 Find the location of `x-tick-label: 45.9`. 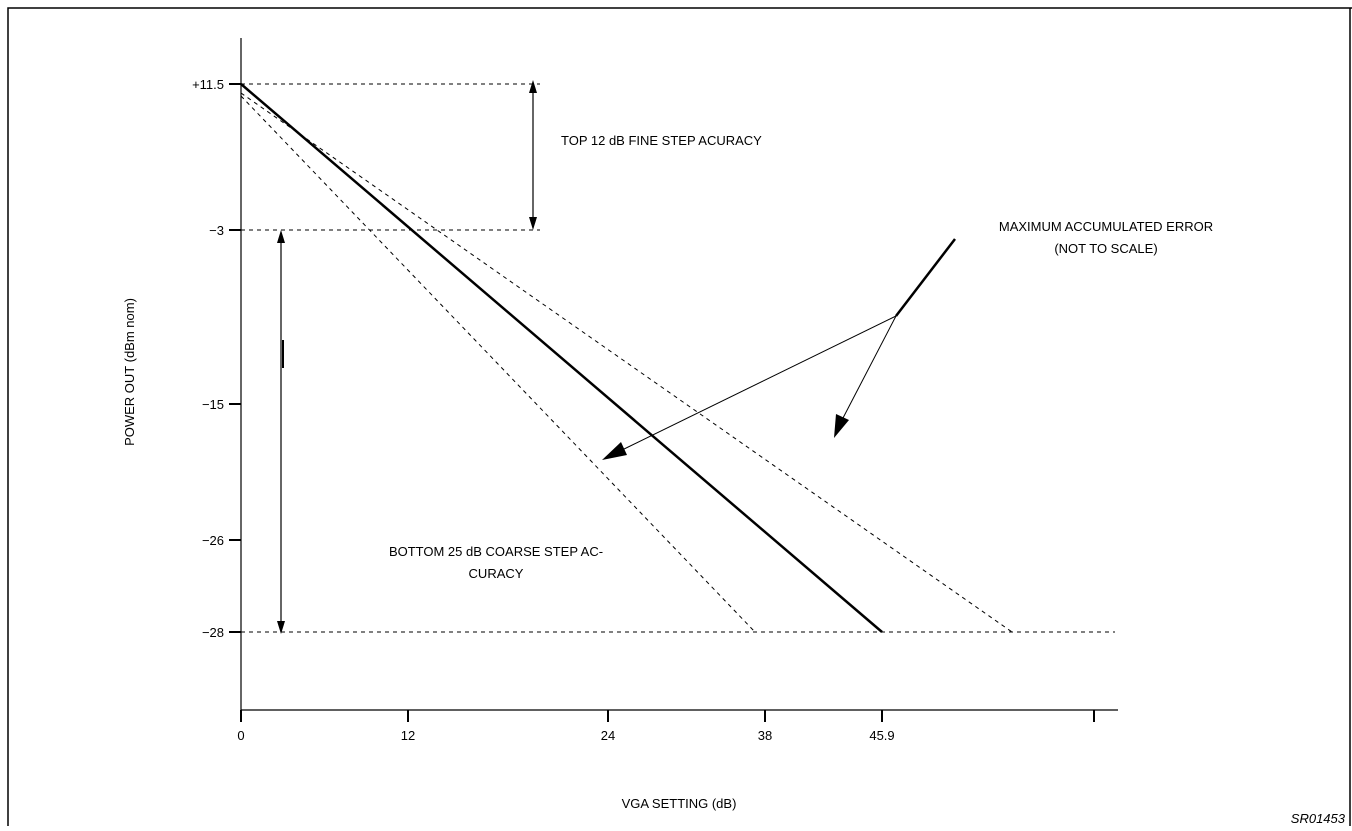

x-tick-label: 45.9 is located at coordinates (881, 735).